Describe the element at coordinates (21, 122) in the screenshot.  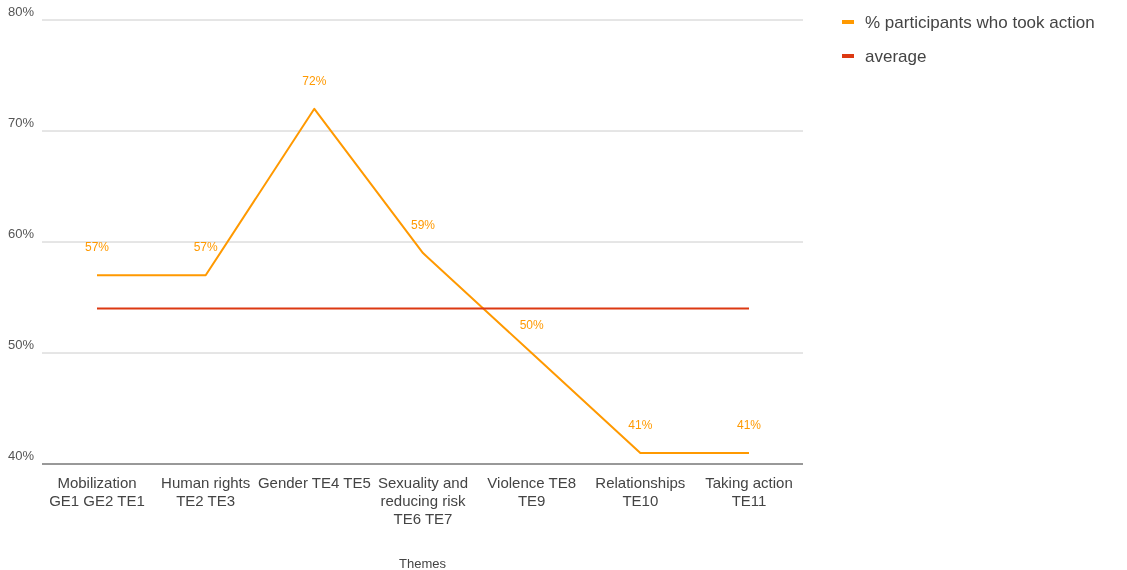
I see `y-tick-label: 70%` at that location.